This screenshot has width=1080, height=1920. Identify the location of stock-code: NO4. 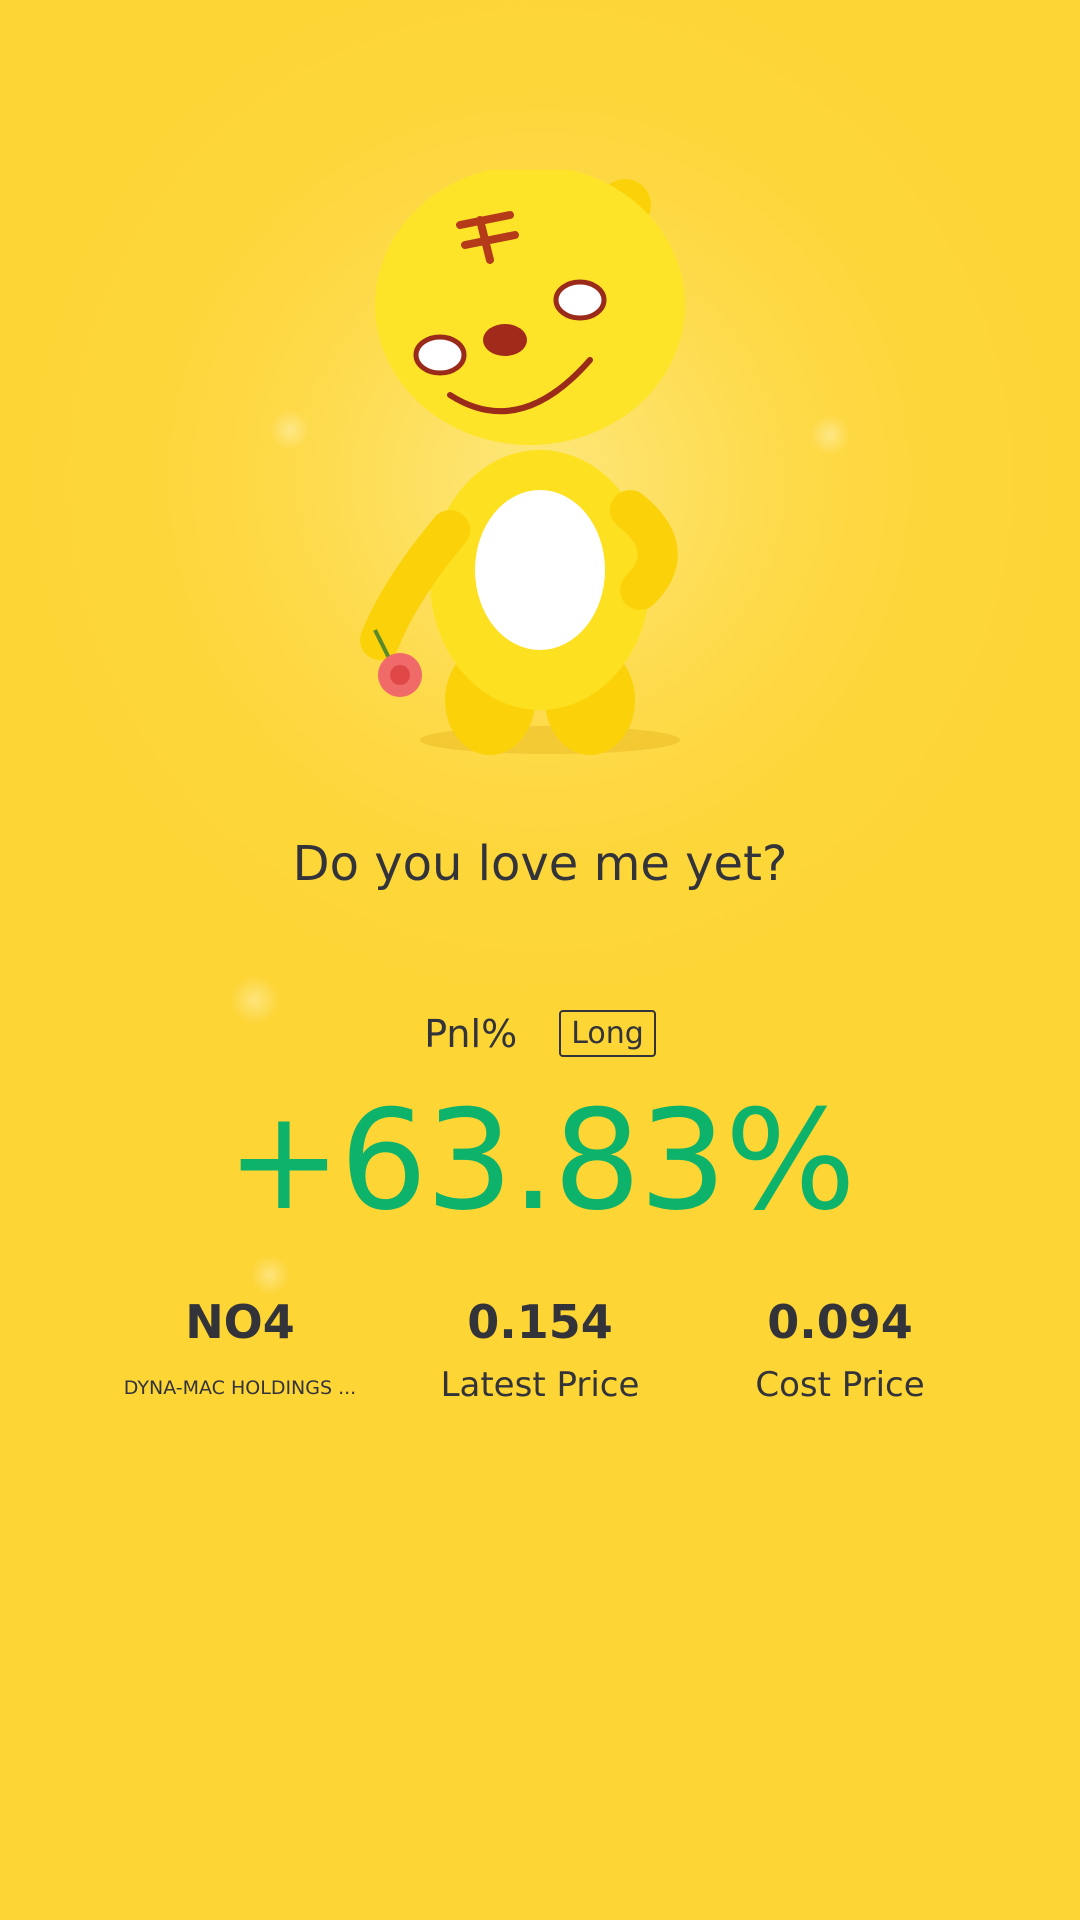
(240, 1322).